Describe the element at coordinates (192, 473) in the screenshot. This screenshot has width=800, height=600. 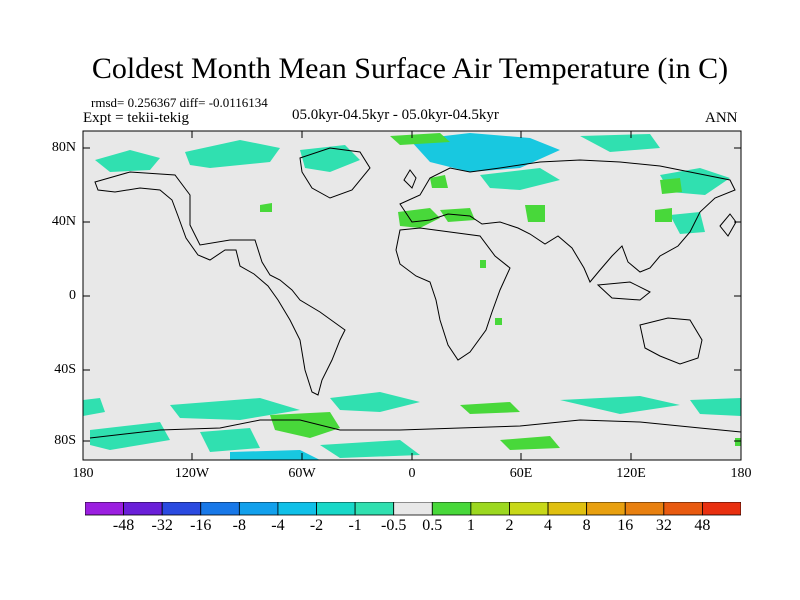
I see `x-tick-120w: 120W` at that location.